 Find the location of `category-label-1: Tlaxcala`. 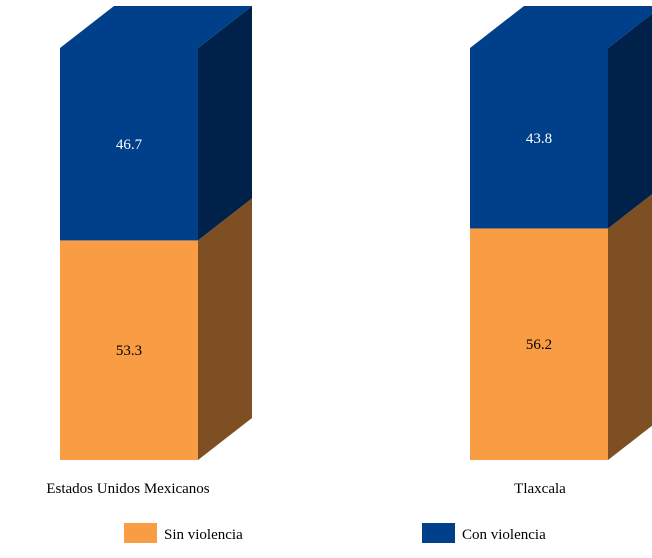

category-label-1: Tlaxcala is located at coordinates (540, 489).